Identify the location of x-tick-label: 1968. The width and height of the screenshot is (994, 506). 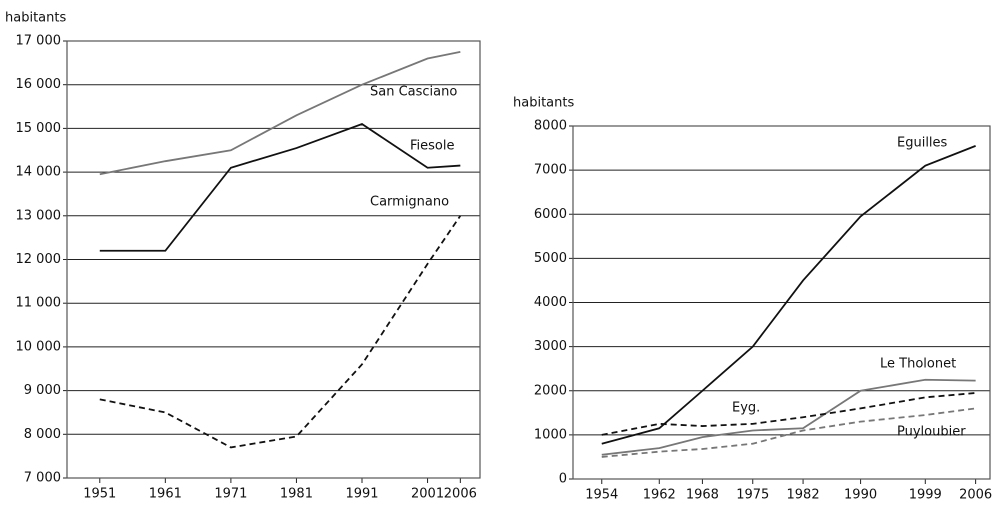
(702, 495).